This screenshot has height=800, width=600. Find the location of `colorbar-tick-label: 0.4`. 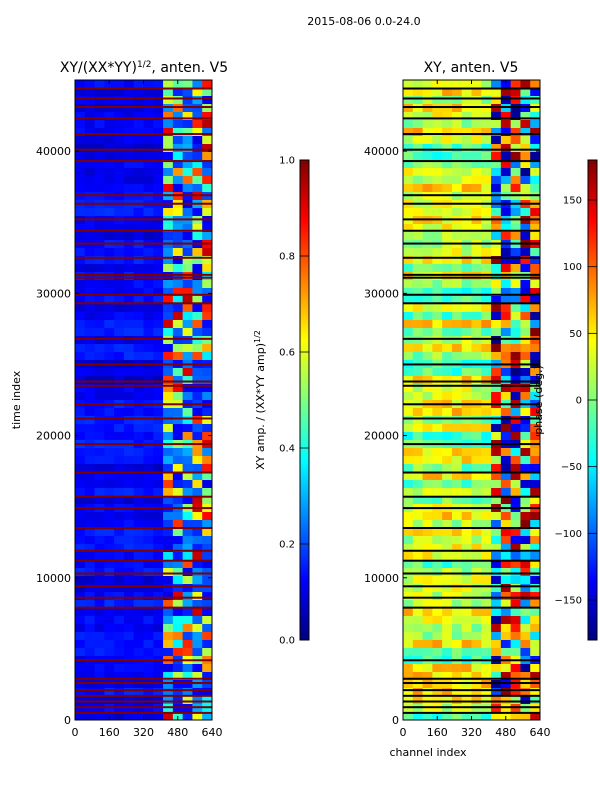

colorbar-tick-label: 0.4 is located at coordinates (287, 449).